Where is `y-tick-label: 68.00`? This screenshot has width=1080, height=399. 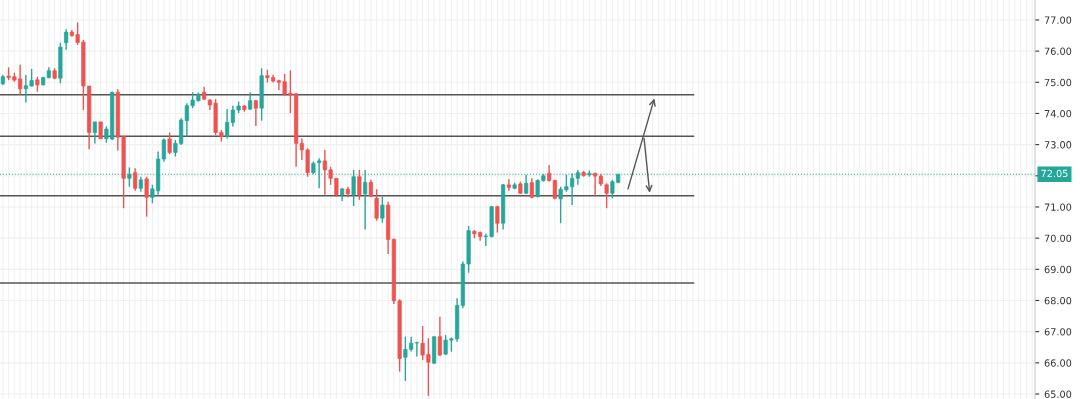 y-tick-label: 68.00 is located at coordinates (1058, 300).